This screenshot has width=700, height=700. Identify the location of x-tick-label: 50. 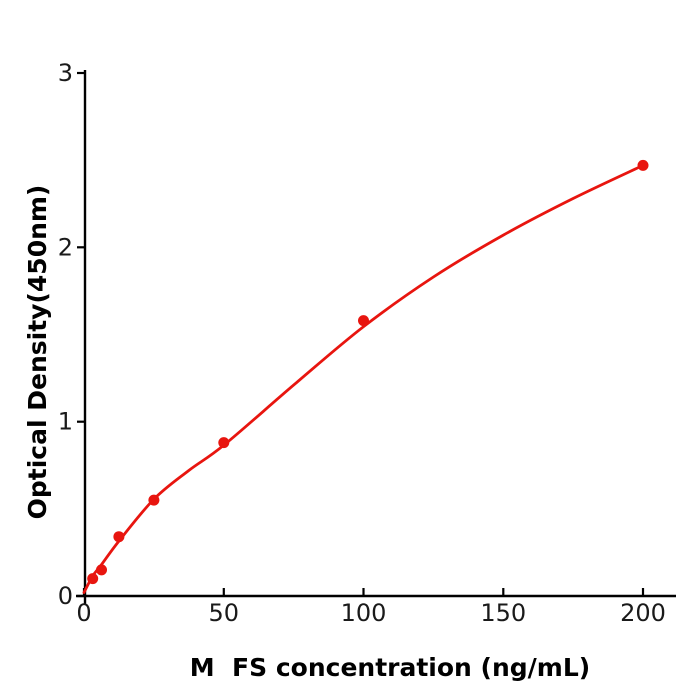
(224, 613).